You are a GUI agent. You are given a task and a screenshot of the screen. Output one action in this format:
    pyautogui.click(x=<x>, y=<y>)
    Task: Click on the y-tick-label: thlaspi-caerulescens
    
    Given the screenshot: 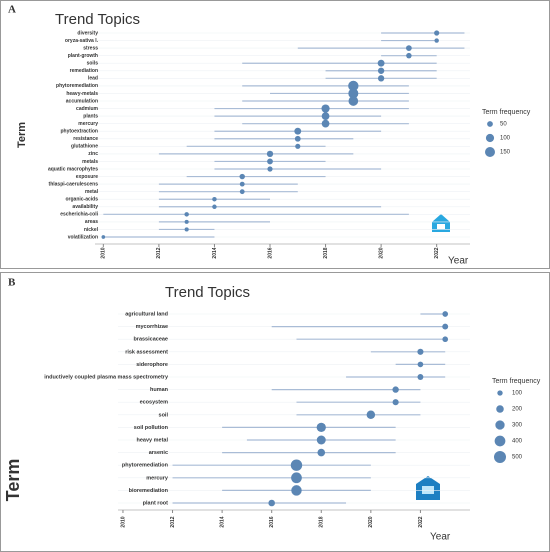 What is the action you would take?
    pyautogui.click(x=74, y=184)
    